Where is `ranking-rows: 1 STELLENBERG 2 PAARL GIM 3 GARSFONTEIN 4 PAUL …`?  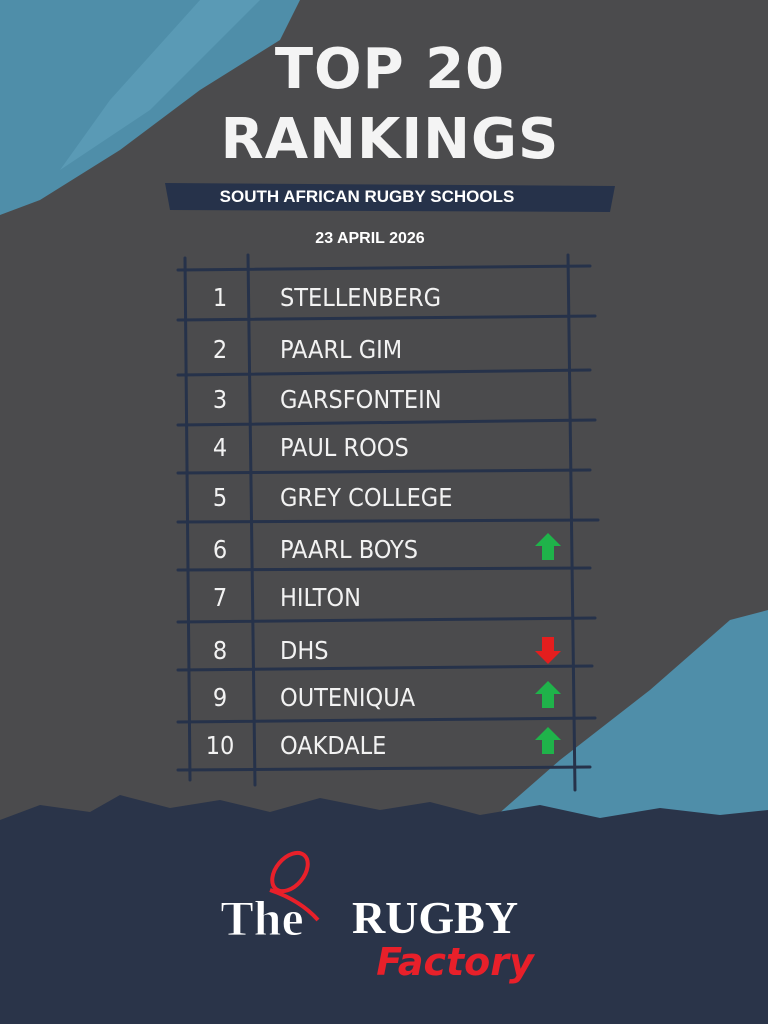 ranking-rows: 1 STELLENBERG 2 PAARL GIM 3 GARSFONTEIN 4 PAUL … is located at coordinates (329, 521).